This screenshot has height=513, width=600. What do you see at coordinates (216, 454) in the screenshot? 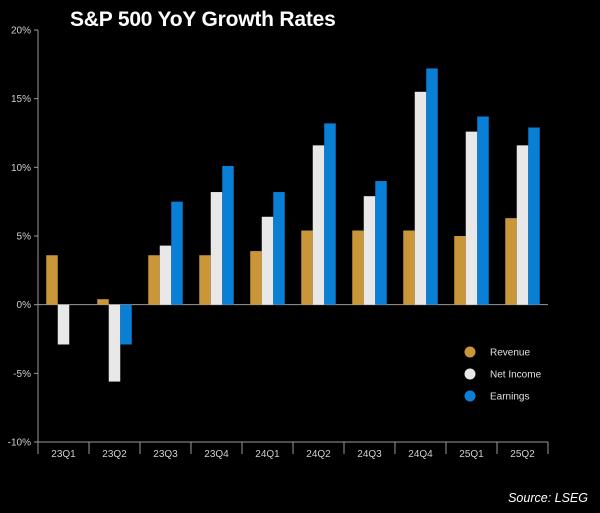
I see `x-tick-label: 23Q4` at bounding box center [216, 454].